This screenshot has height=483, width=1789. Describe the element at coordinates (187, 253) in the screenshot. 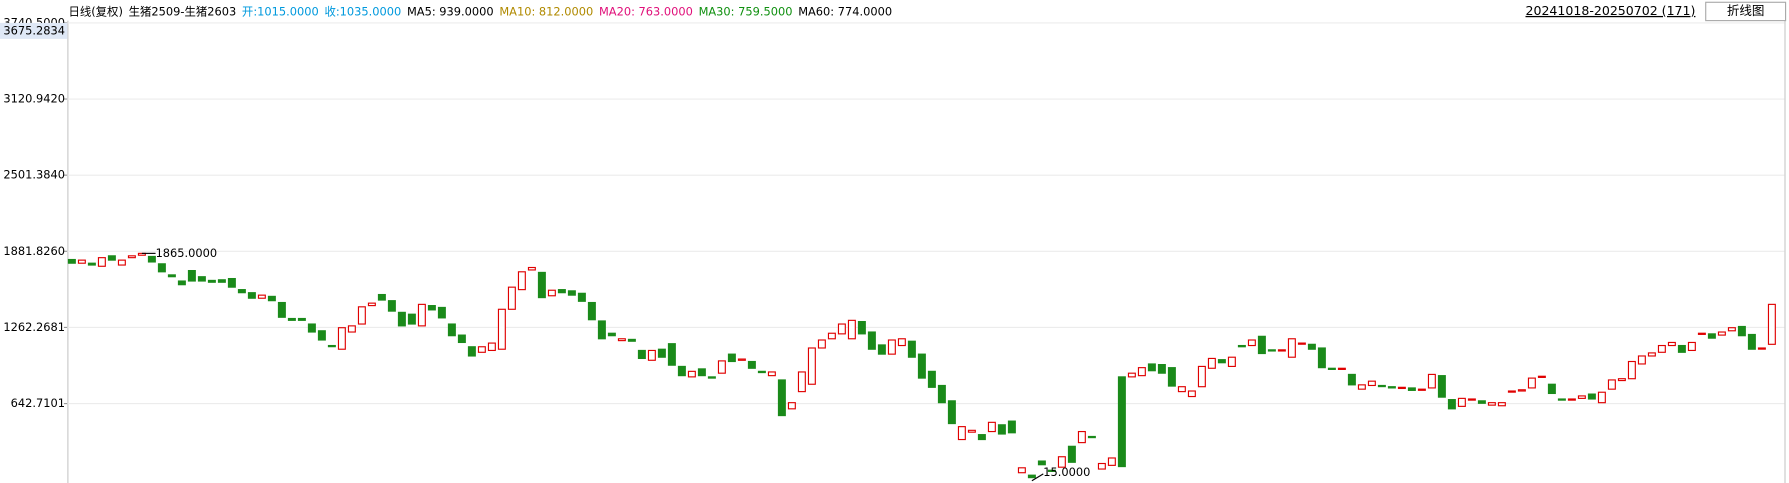

I see `high-label: 1865.0000` at that location.